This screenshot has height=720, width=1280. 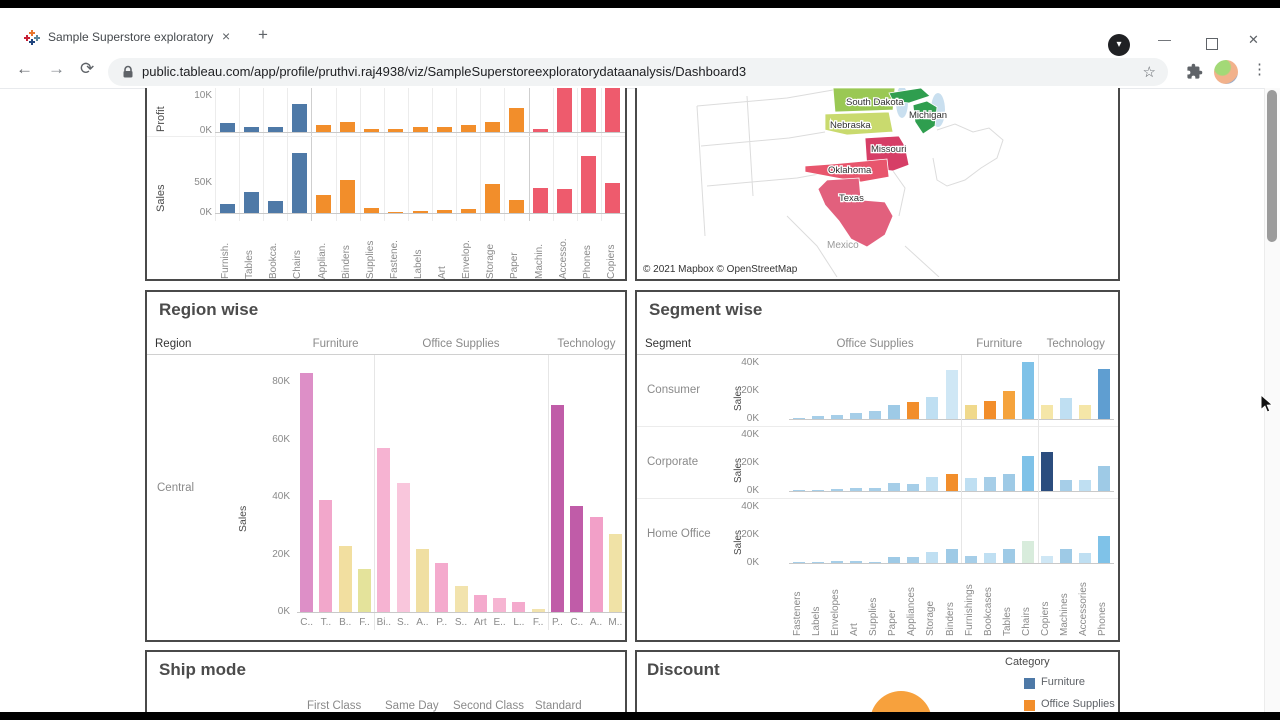 I want to click on category-label: Accessories, so click(x=1084, y=609).